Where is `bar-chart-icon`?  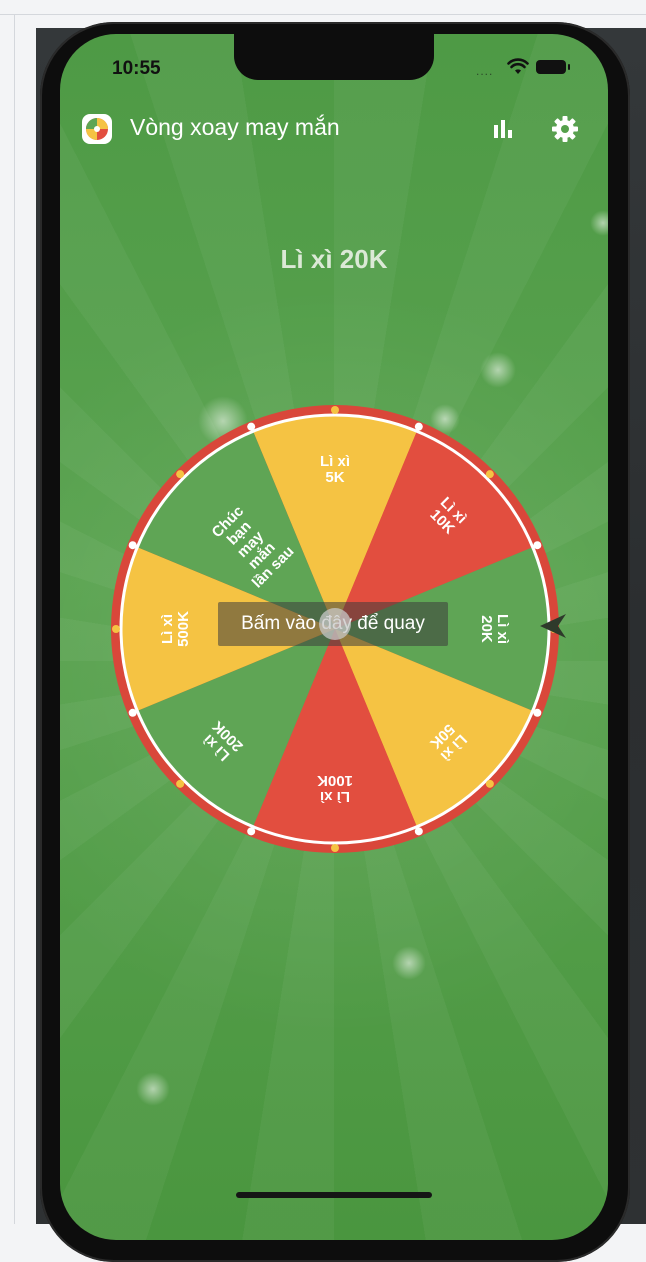 bar-chart-icon is located at coordinates (503, 129).